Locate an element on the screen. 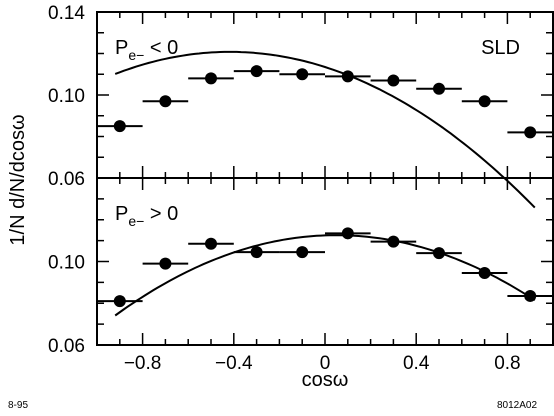 This screenshot has width=554, height=416. panel-annotation: Pe− > 0 is located at coordinates (146, 216).